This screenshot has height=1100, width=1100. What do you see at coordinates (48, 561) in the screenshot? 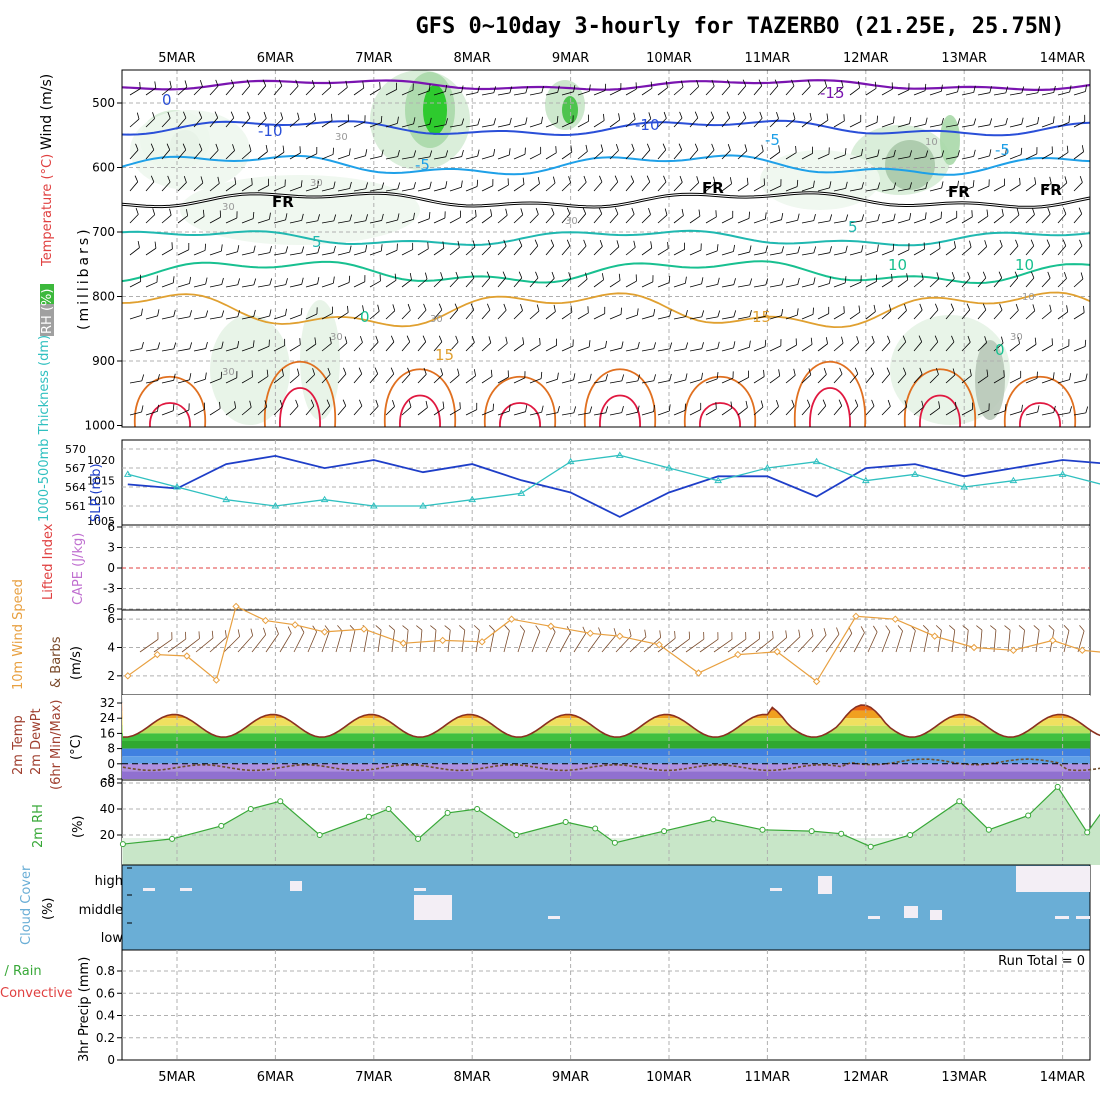
I see `lifted-index-ylabel: Lifted Index` at bounding box center [48, 561].